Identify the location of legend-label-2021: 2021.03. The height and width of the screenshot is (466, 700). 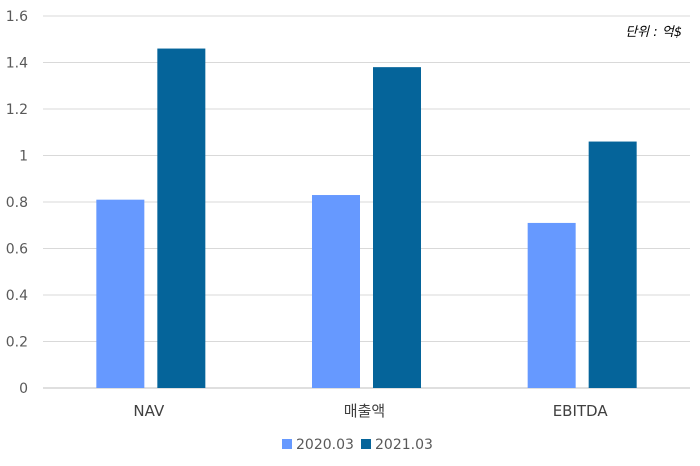
(404, 445).